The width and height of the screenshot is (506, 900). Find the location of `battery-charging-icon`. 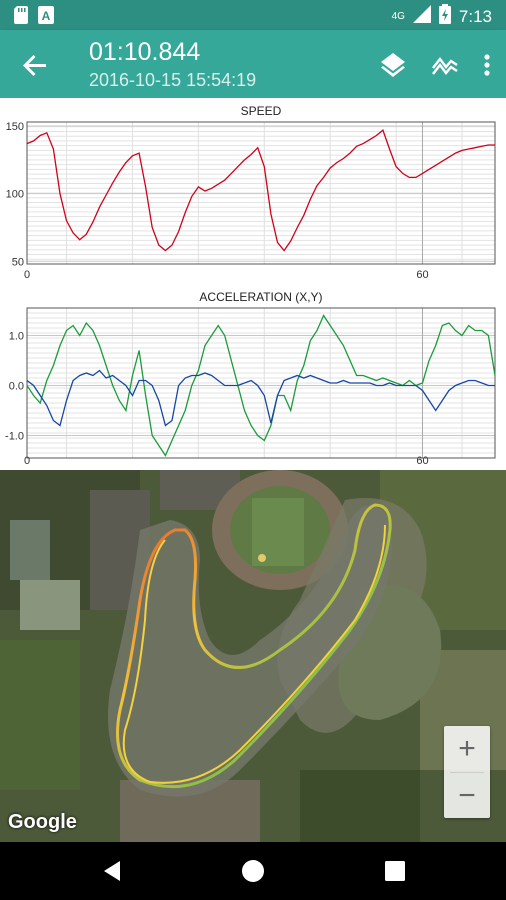

battery-charging-icon is located at coordinates (444, 16).